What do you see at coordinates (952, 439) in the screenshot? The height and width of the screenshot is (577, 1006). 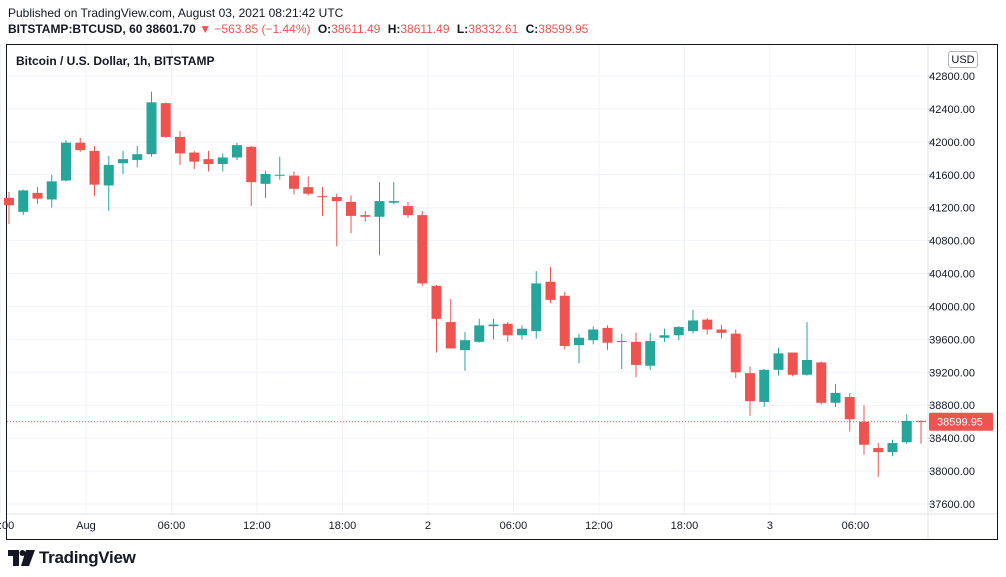 I see `y-tick-label: 38400.00` at bounding box center [952, 439].